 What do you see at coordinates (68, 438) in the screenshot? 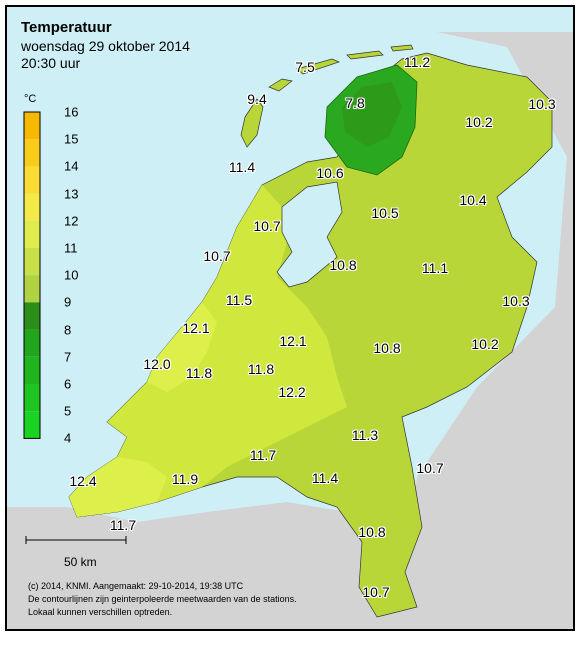
I see `legend-tick-label: 4` at bounding box center [68, 438].